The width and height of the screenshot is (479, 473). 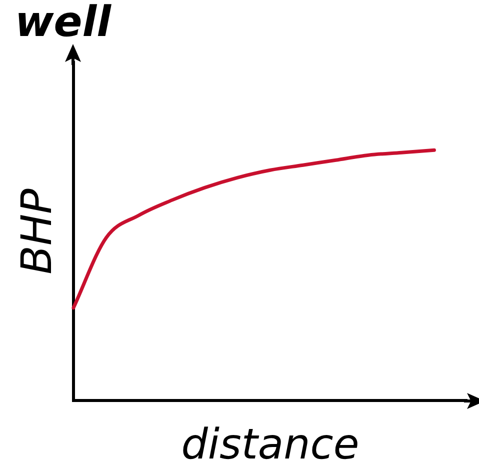 I want to click on x-axis-title: distance, so click(x=270, y=444).